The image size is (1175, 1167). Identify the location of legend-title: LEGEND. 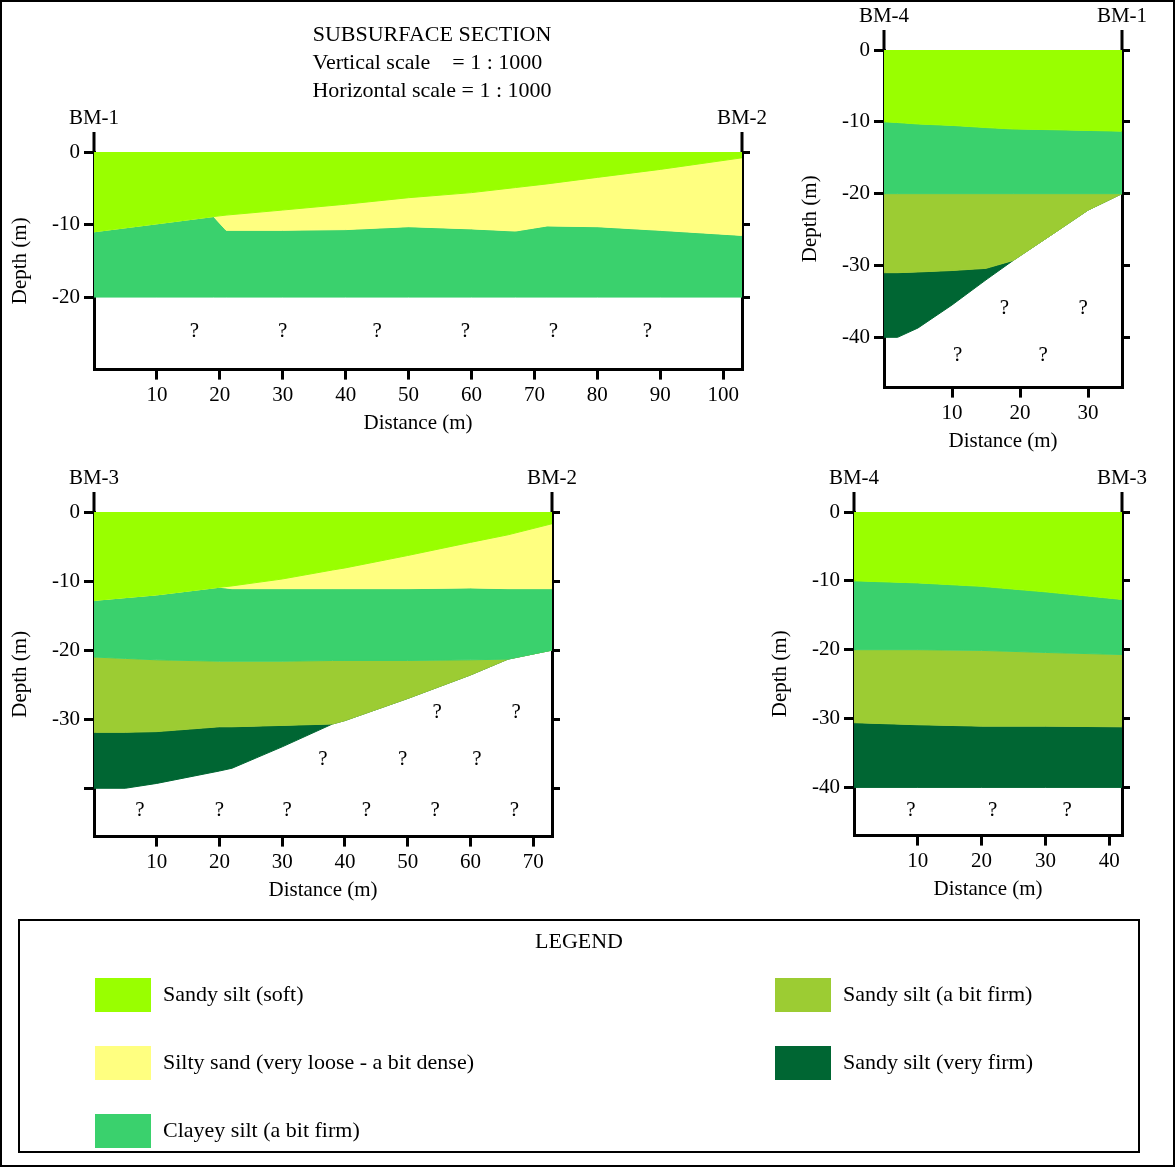
(579, 940).